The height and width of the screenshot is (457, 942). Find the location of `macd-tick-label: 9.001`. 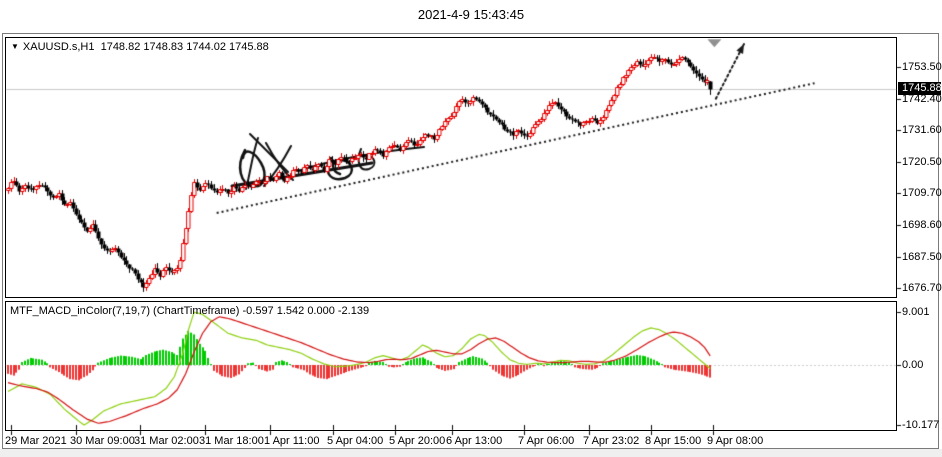

macd-tick-label: 9.001 is located at coordinates (916, 312).